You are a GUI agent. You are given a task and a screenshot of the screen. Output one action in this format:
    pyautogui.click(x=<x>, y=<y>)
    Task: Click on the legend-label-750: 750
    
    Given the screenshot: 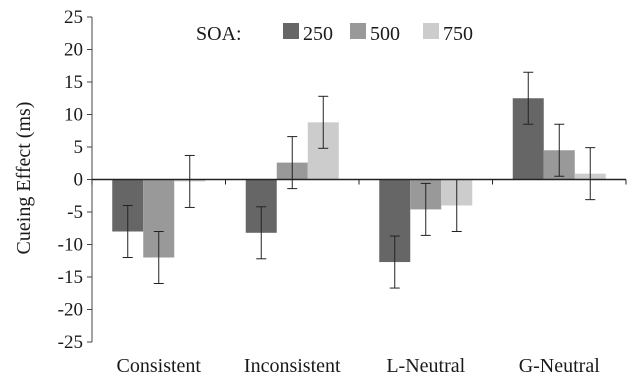 What is the action you would take?
    pyautogui.click(x=458, y=34)
    